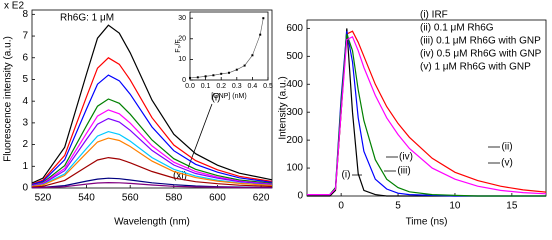 The height and width of the screenshot is (240, 552). What do you see at coordinates (87, 18) in the screenshot?
I see `annotation: Rh6G: 1 μM` at bounding box center [87, 18].